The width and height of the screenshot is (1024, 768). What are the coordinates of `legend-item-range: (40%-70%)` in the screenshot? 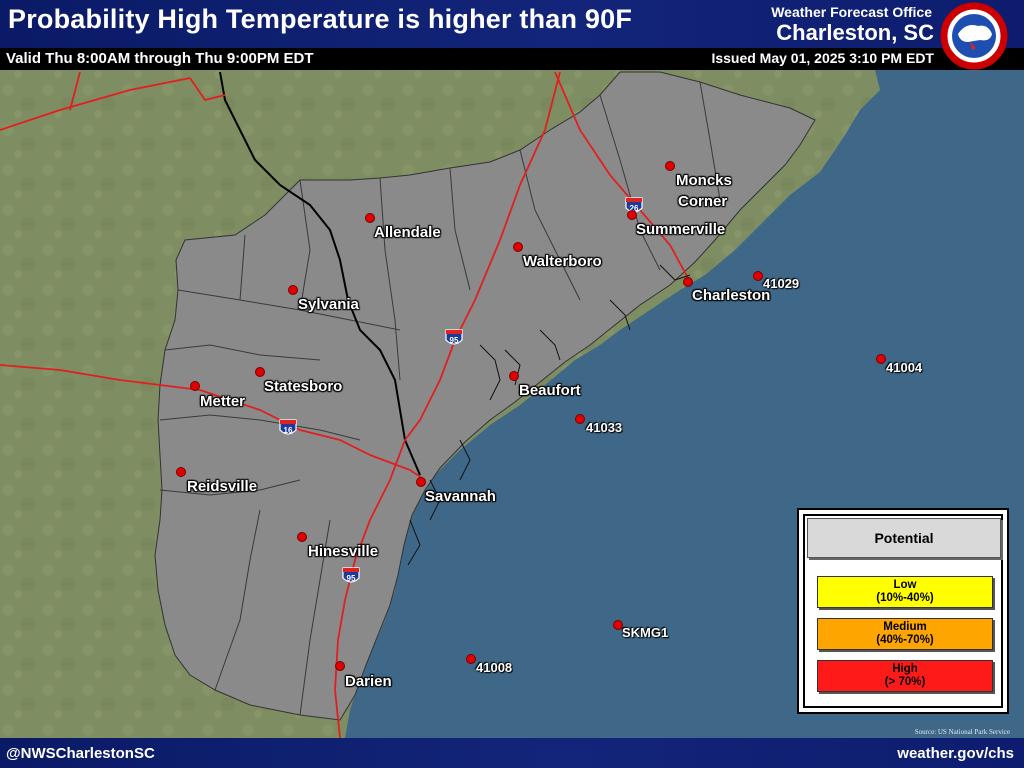 It's located at (905, 640).